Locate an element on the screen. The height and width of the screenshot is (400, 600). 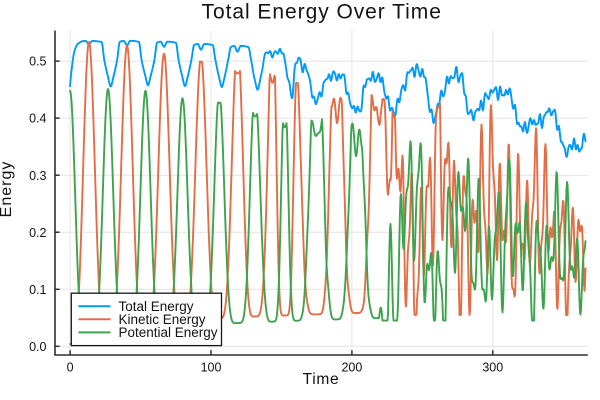
svg-text: Time is located at coordinates (321, 379).